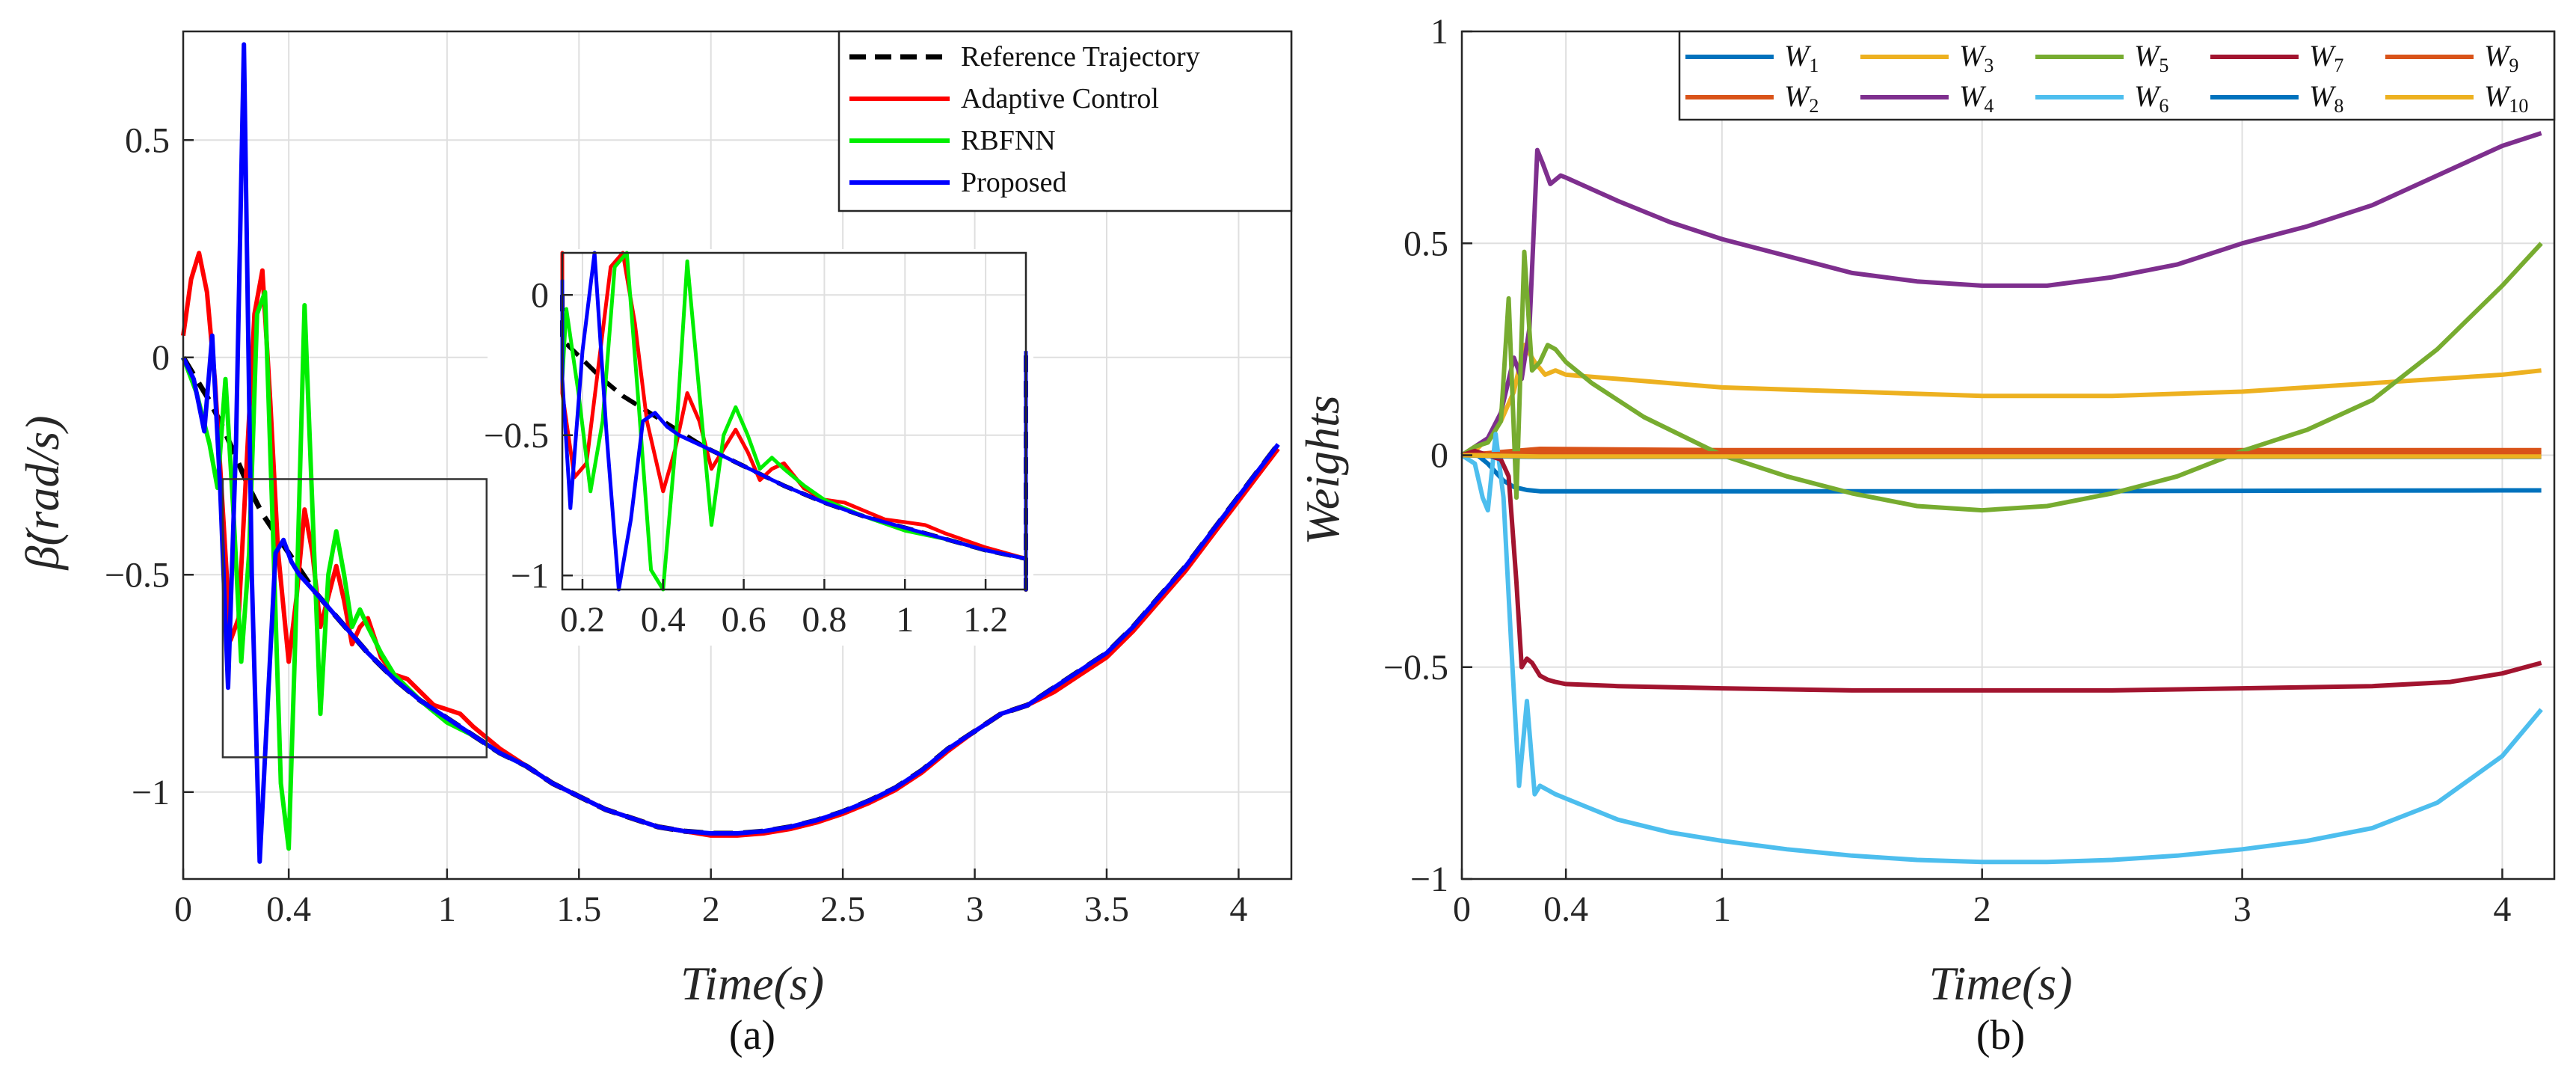 This screenshot has height=1072, width=2576. What do you see at coordinates (42, 493) in the screenshot?
I see `panel-a-y-label: β̇(rad/s)` at bounding box center [42, 493].